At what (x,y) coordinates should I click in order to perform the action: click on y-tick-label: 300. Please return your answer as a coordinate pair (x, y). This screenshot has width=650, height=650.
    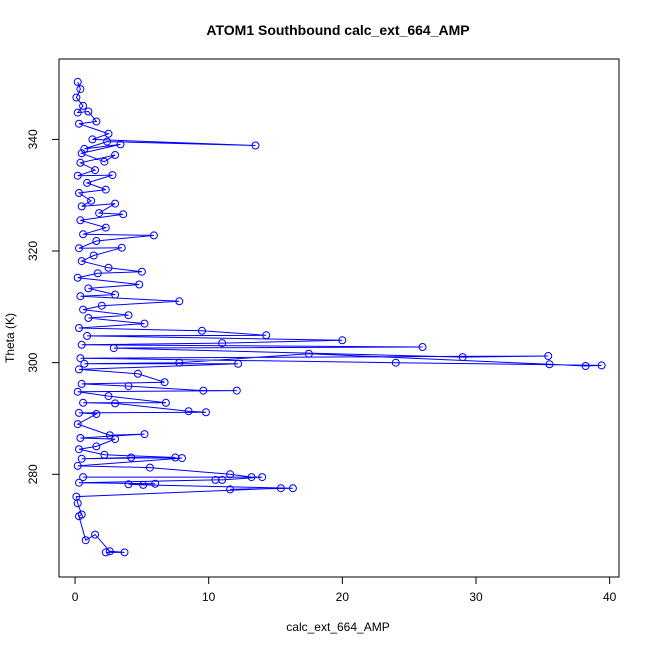
    Looking at the image, I should click on (33, 362).